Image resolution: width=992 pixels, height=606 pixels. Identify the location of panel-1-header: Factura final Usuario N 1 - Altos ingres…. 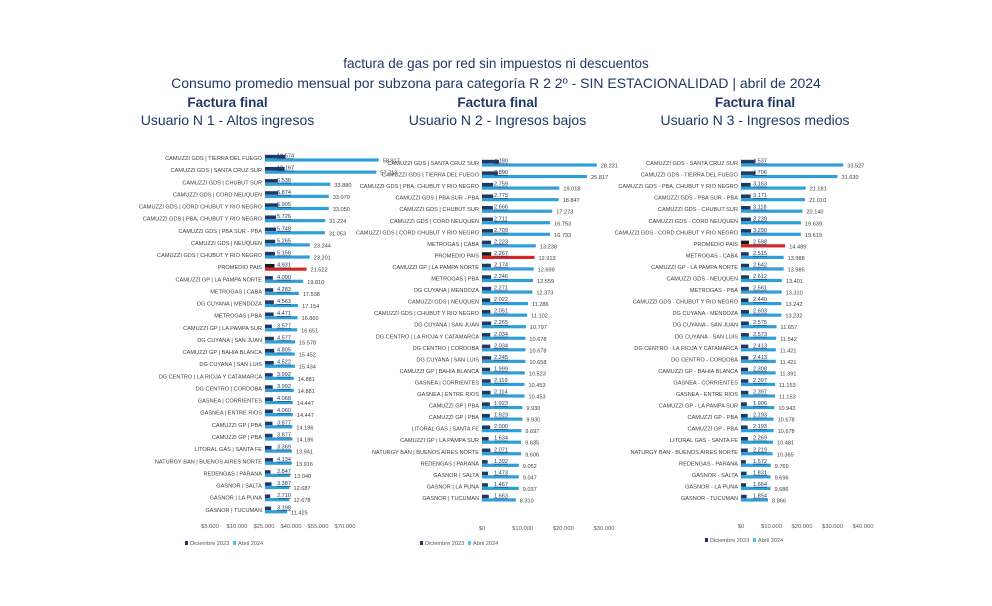
(227, 111).